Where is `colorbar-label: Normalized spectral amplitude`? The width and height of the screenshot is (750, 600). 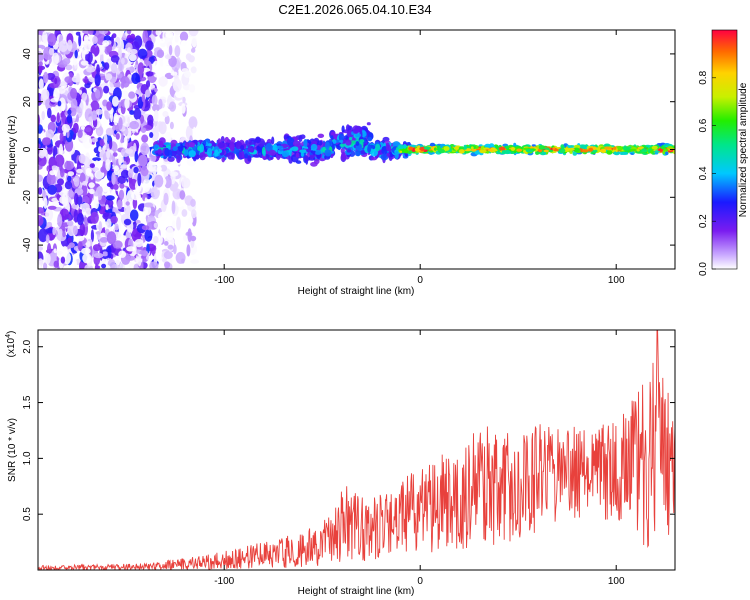
colorbar-label: Normalized spectral amplitude is located at coordinates (743, 149).